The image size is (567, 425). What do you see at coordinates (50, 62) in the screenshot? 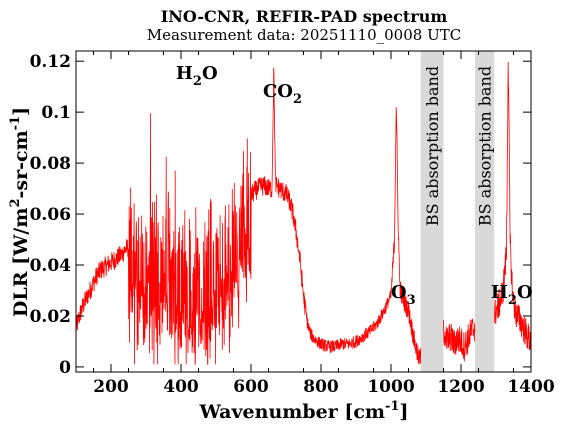
I see `y-tick-label-6: 0.12` at bounding box center [50, 62].